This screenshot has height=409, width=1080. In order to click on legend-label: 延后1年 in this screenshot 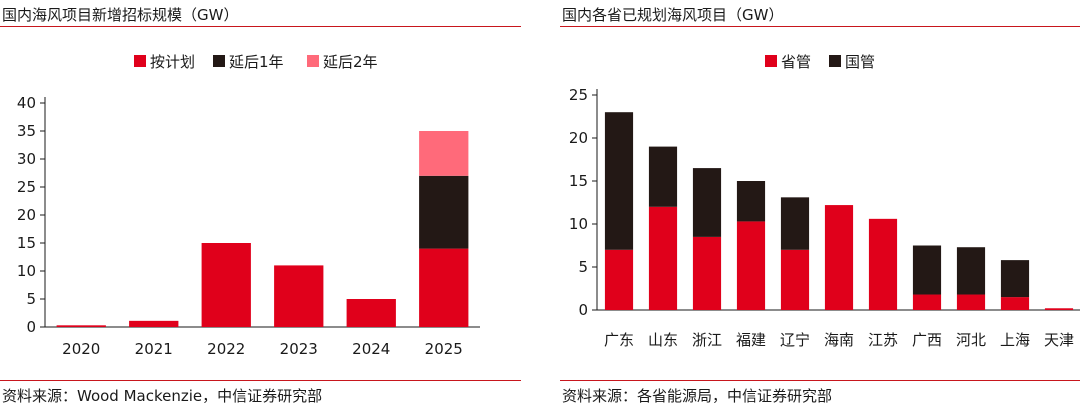, I will do `click(256, 62)`.